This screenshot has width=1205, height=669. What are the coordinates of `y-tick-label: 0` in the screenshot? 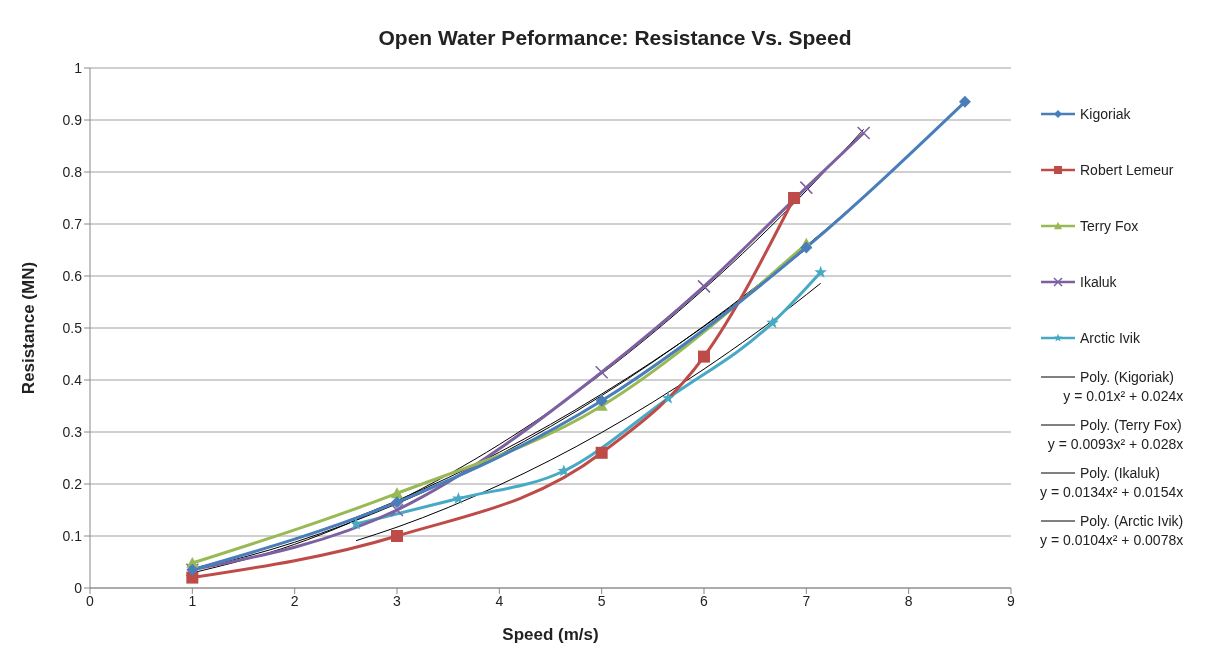 It's located at (78, 587).